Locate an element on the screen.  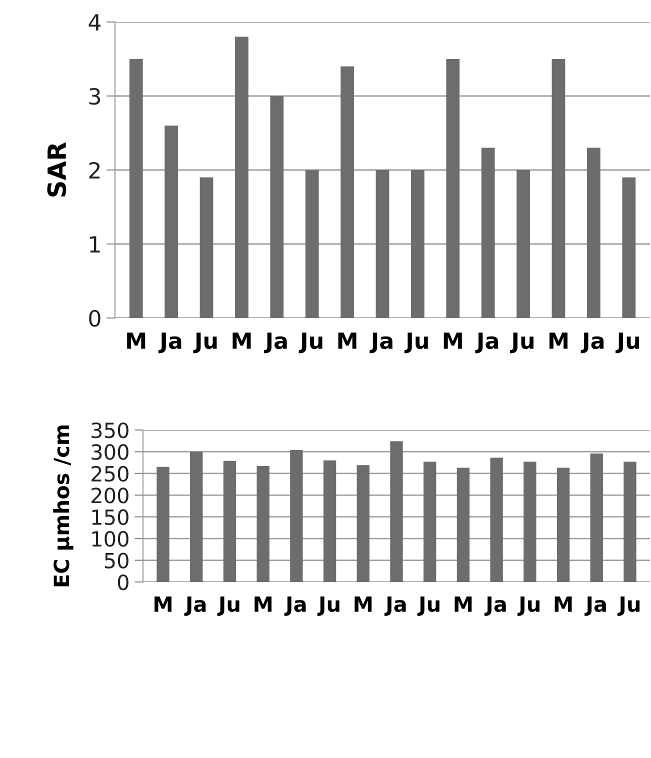
y-tick-label: 2 is located at coordinates (94, 170).